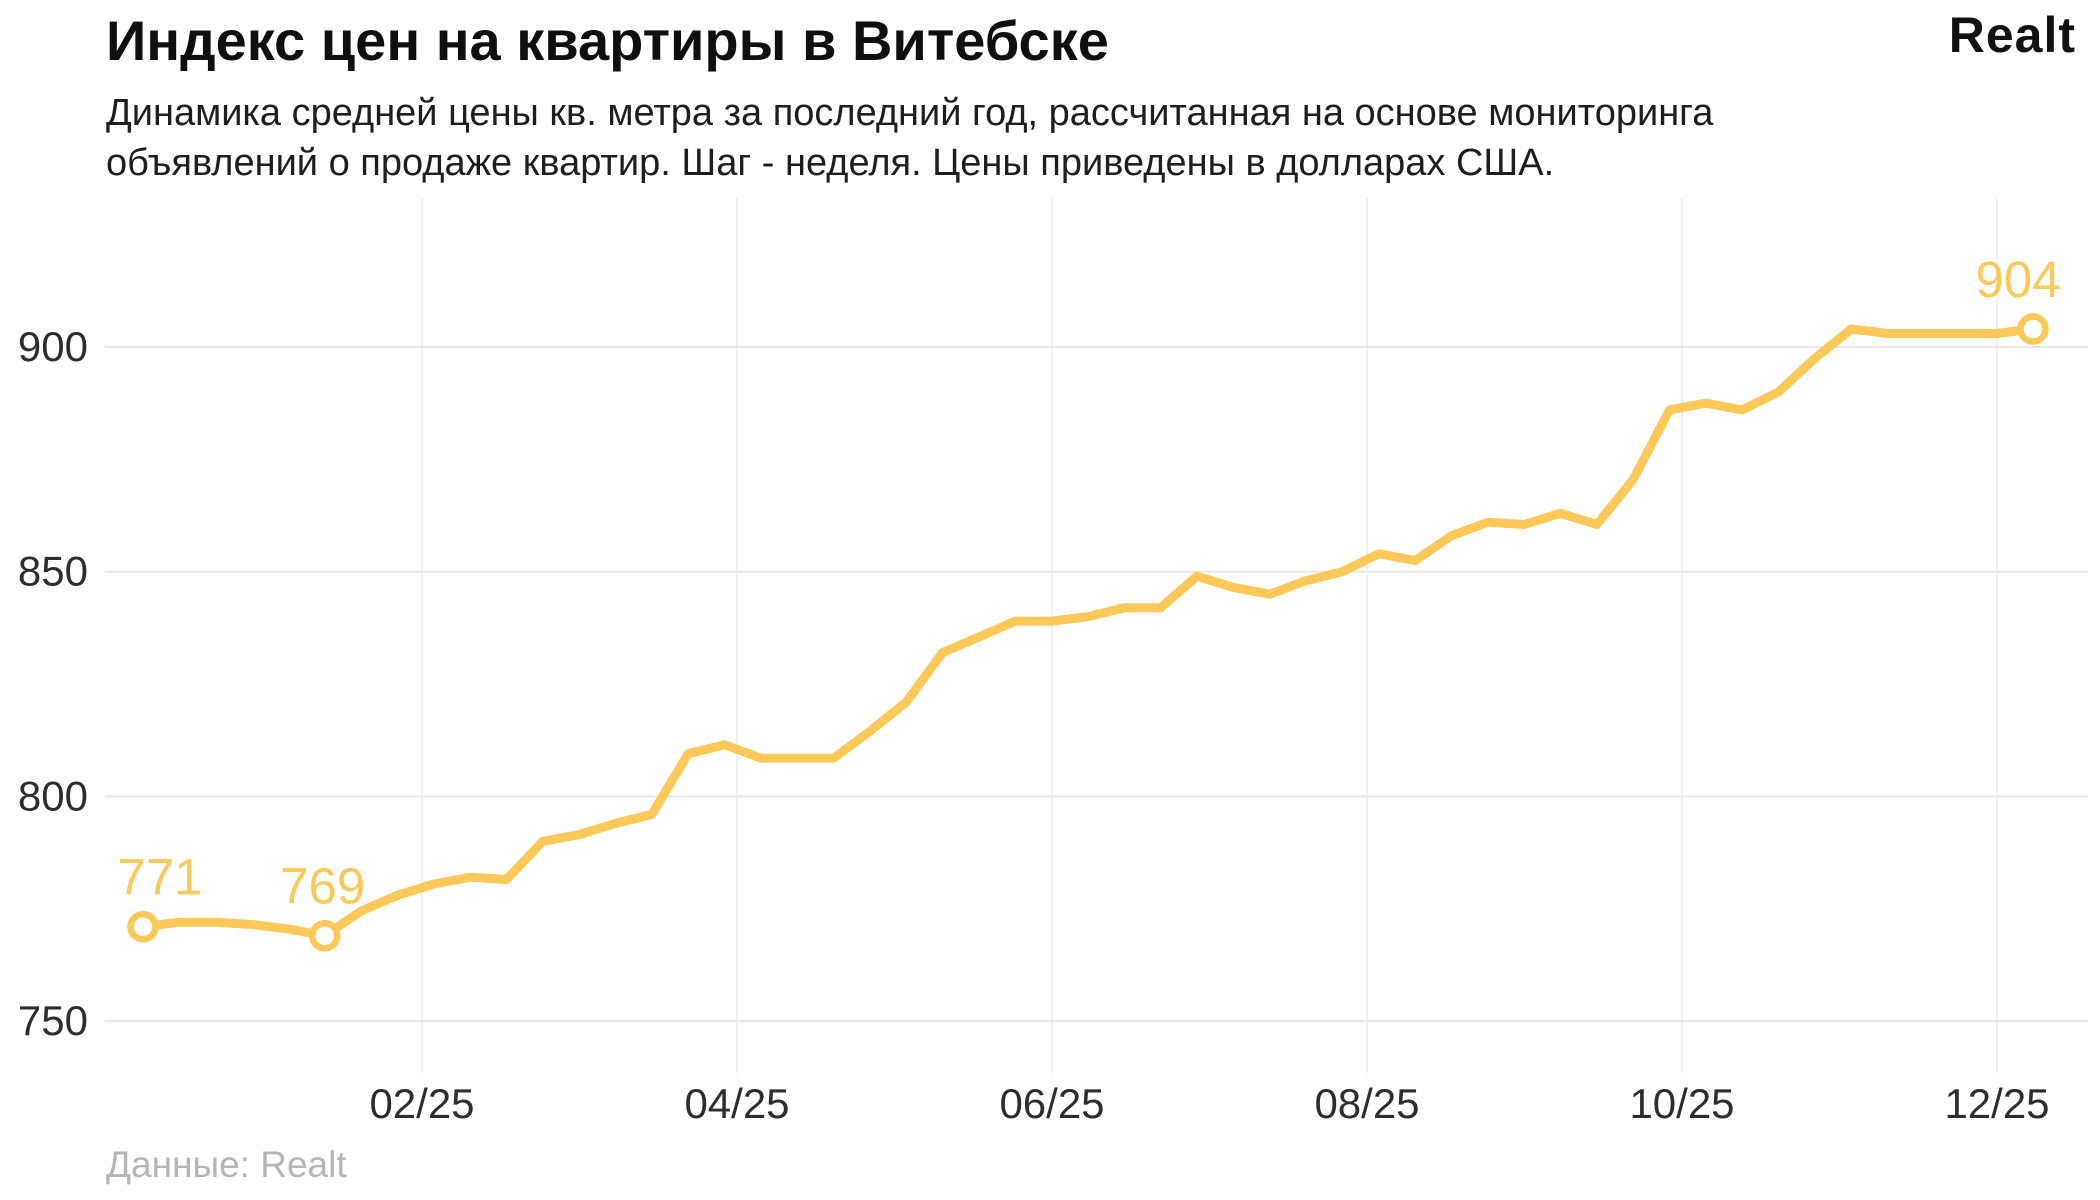  What do you see at coordinates (1051, 1103) in the screenshot?
I see `x-tick-label: 06/25` at bounding box center [1051, 1103].